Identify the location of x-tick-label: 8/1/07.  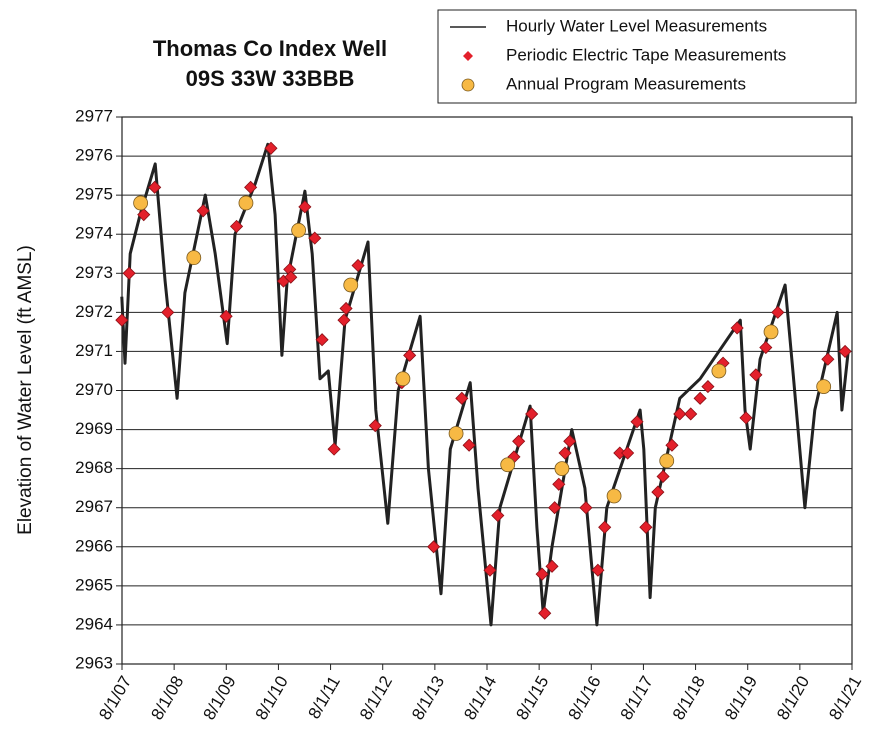
(115, 698).